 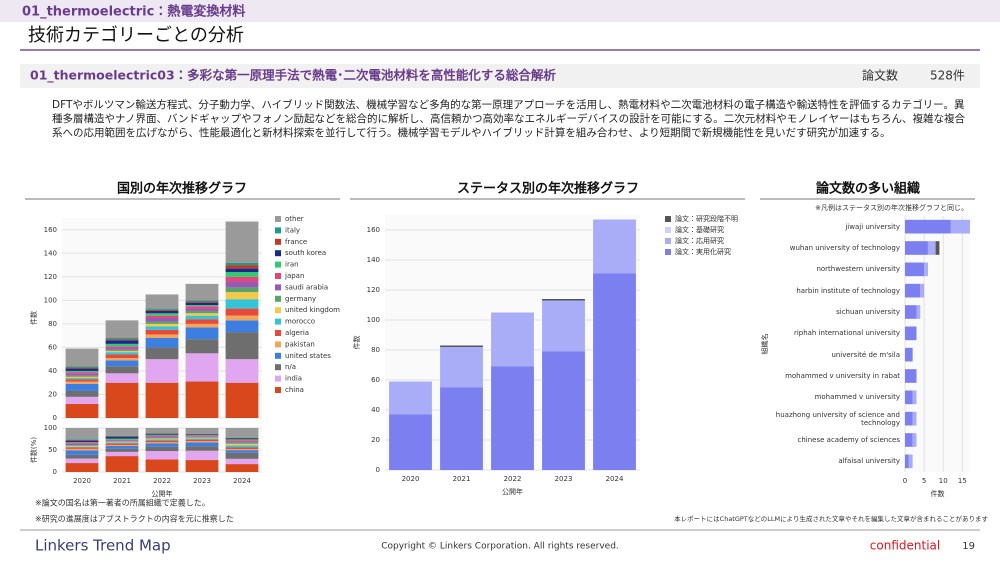 I want to click on x-tick-label: 15, so click(x=962, y=481).